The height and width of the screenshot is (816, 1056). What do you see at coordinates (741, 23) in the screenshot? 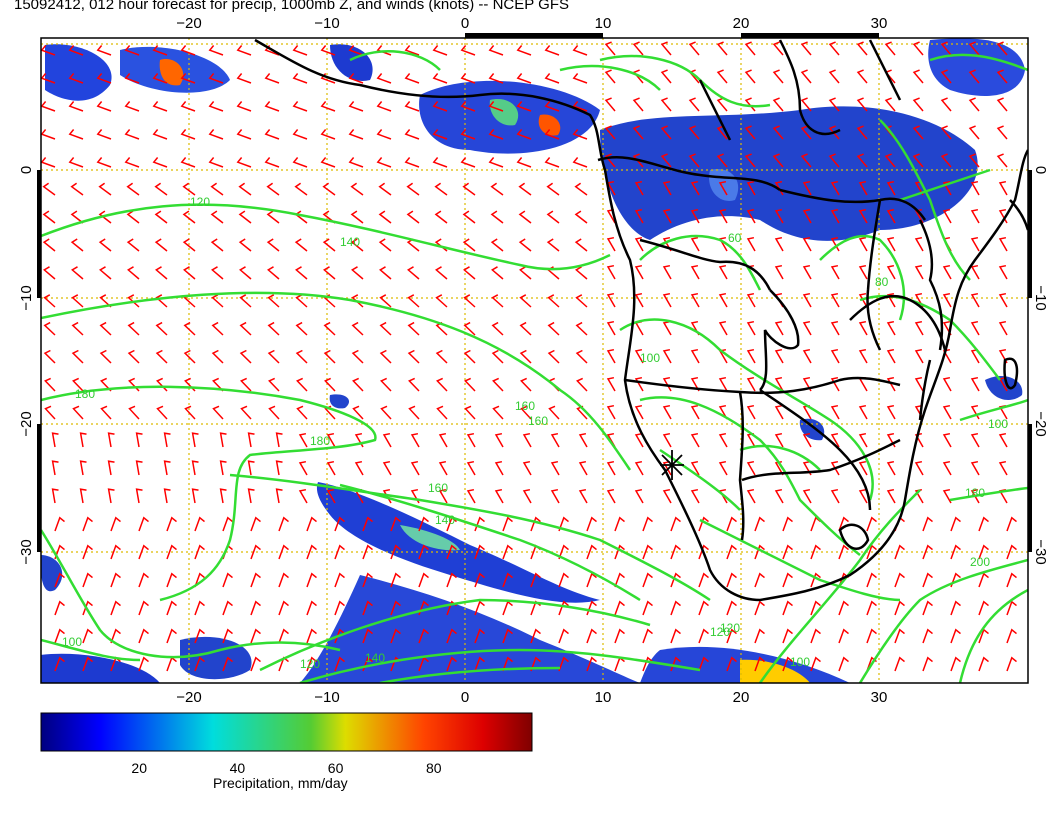
I see `lon-tick-label: 20` at bounding box center [741, 23].